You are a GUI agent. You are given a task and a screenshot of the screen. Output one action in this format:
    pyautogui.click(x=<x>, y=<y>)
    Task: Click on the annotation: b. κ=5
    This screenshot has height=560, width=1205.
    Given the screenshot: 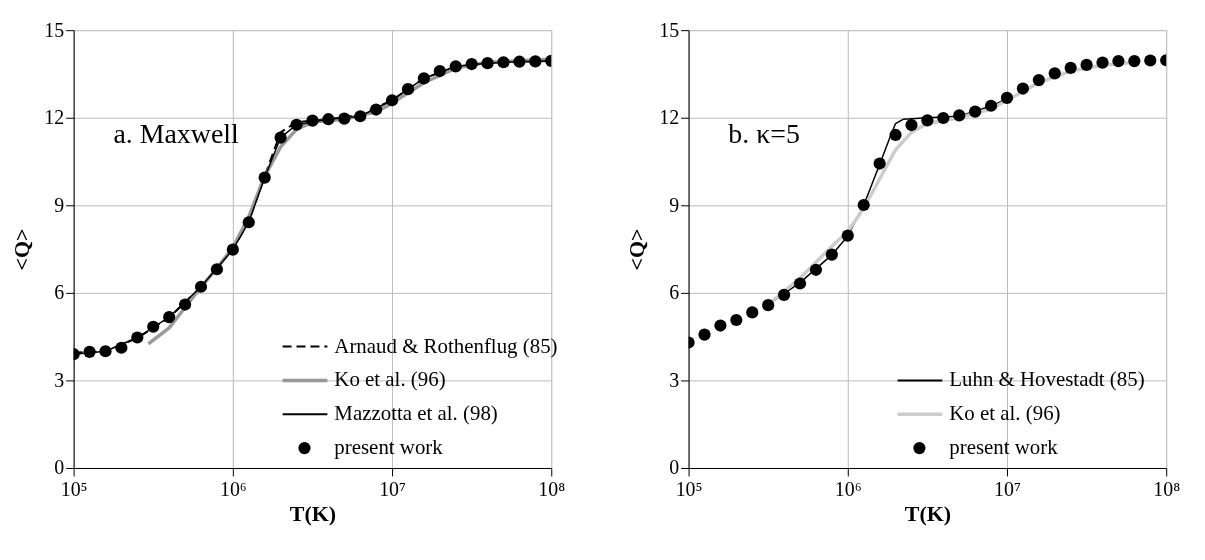 What is the action you would take?
    pyautogui.click(x=764, y=133)
    